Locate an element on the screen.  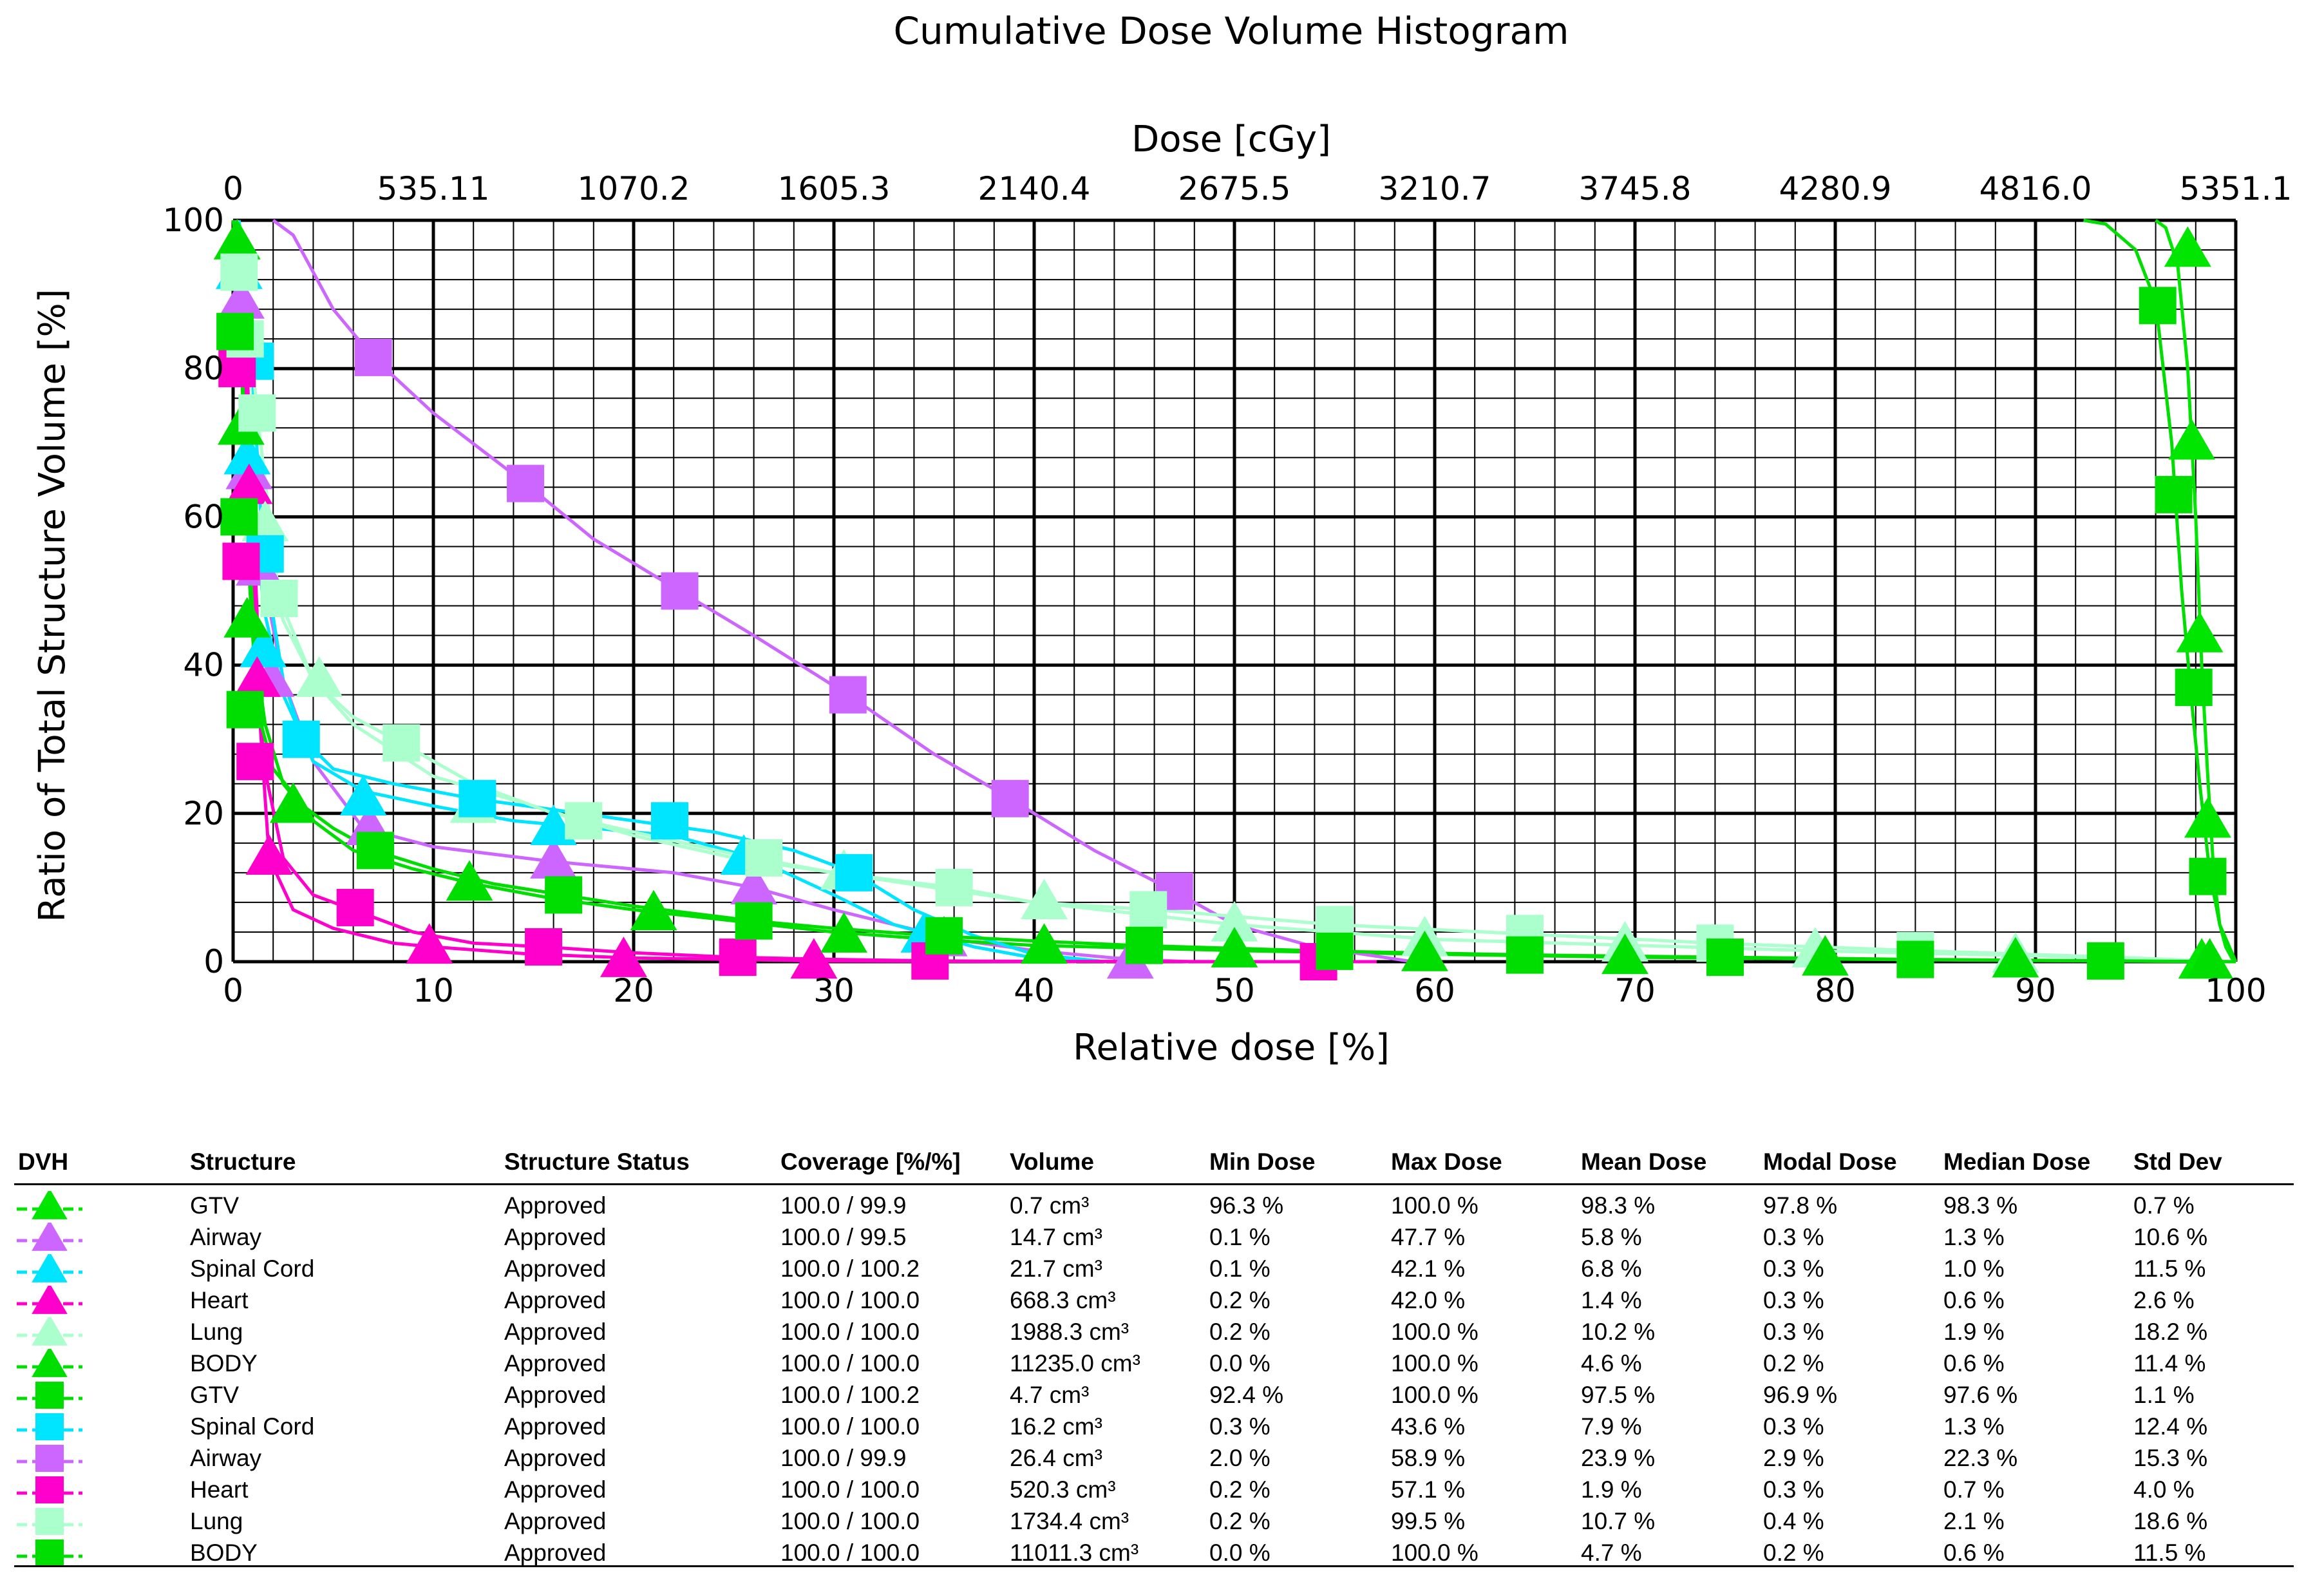
cell-median: 1.0 % is located at coordinates (1974, 1268).